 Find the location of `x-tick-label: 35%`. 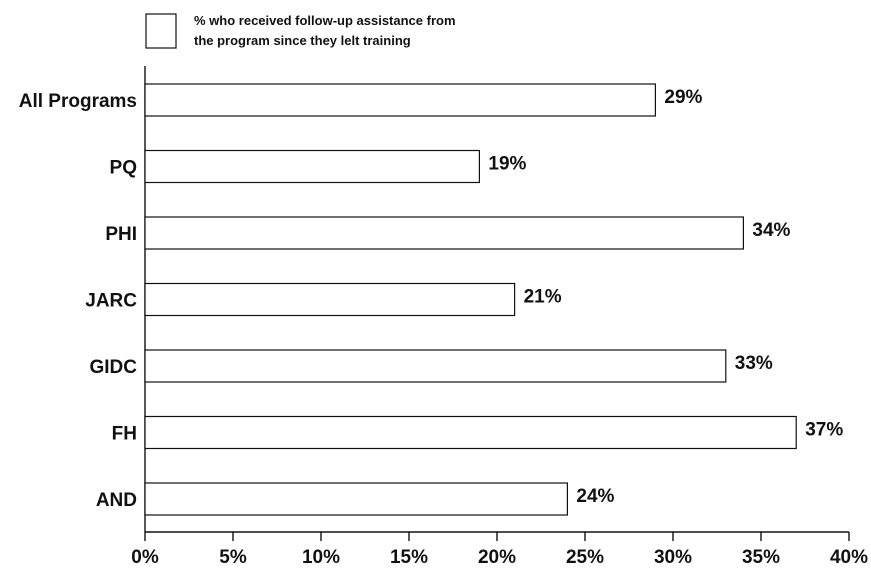

x-tick-label: 35% is located at coordinates (761, 557).